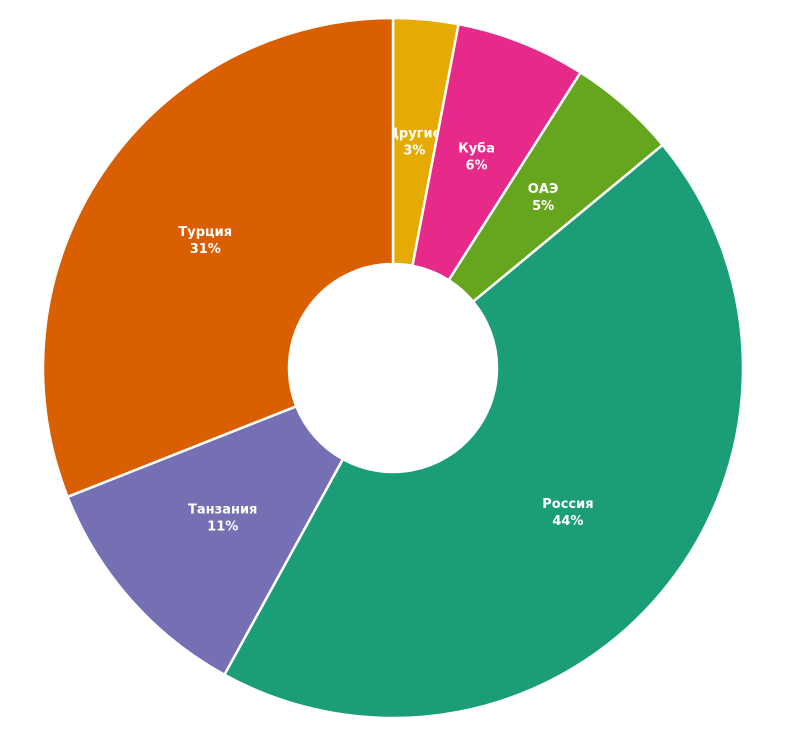  Describe the element at coordinates (414, 151) in the screenshot. I see `slice-value-label: 3%` at that location.